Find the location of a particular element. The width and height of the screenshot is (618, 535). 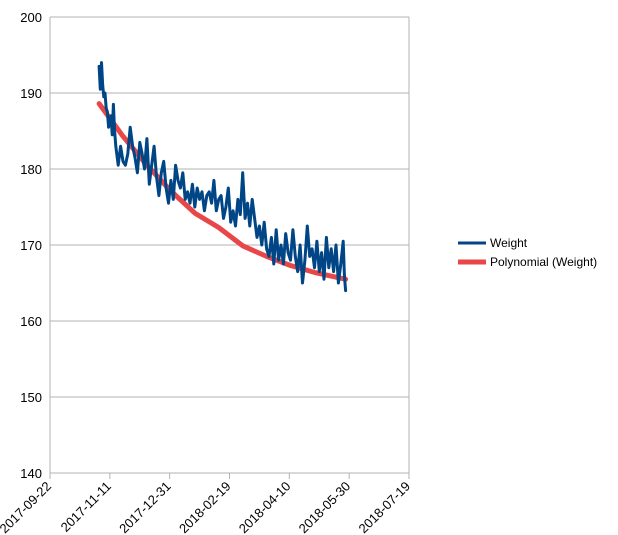

y-tick-label-170: 170 is located at coordinates (31, 245).